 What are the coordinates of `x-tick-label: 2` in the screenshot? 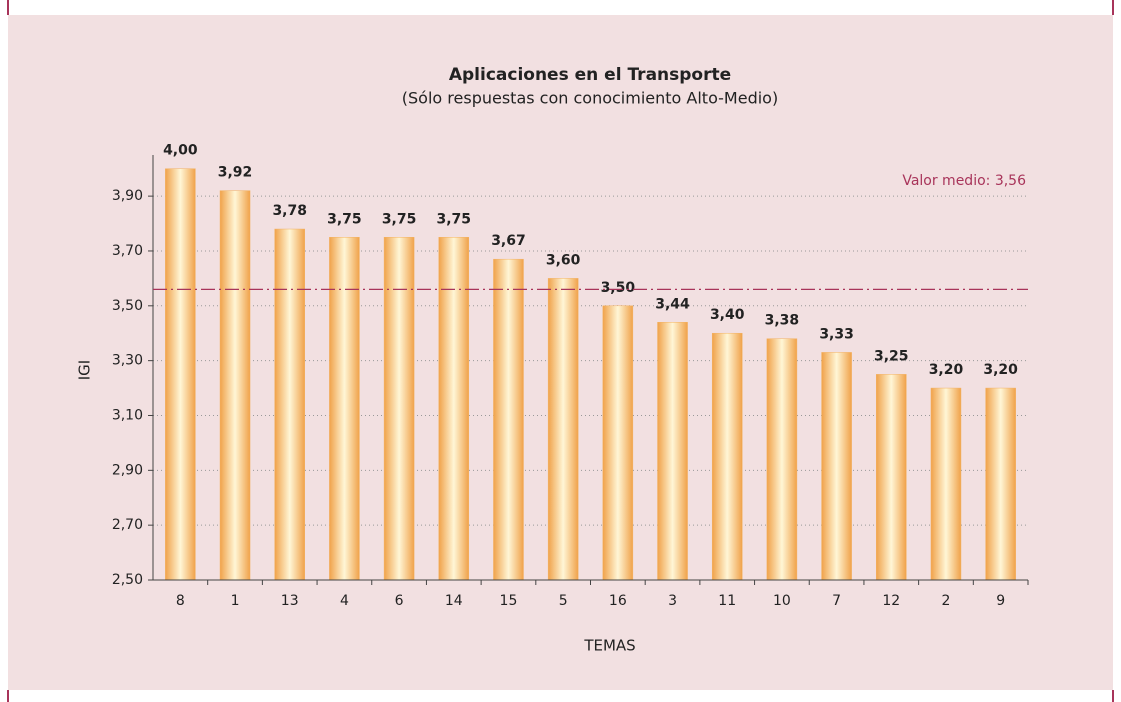 It's located at (946, 601).